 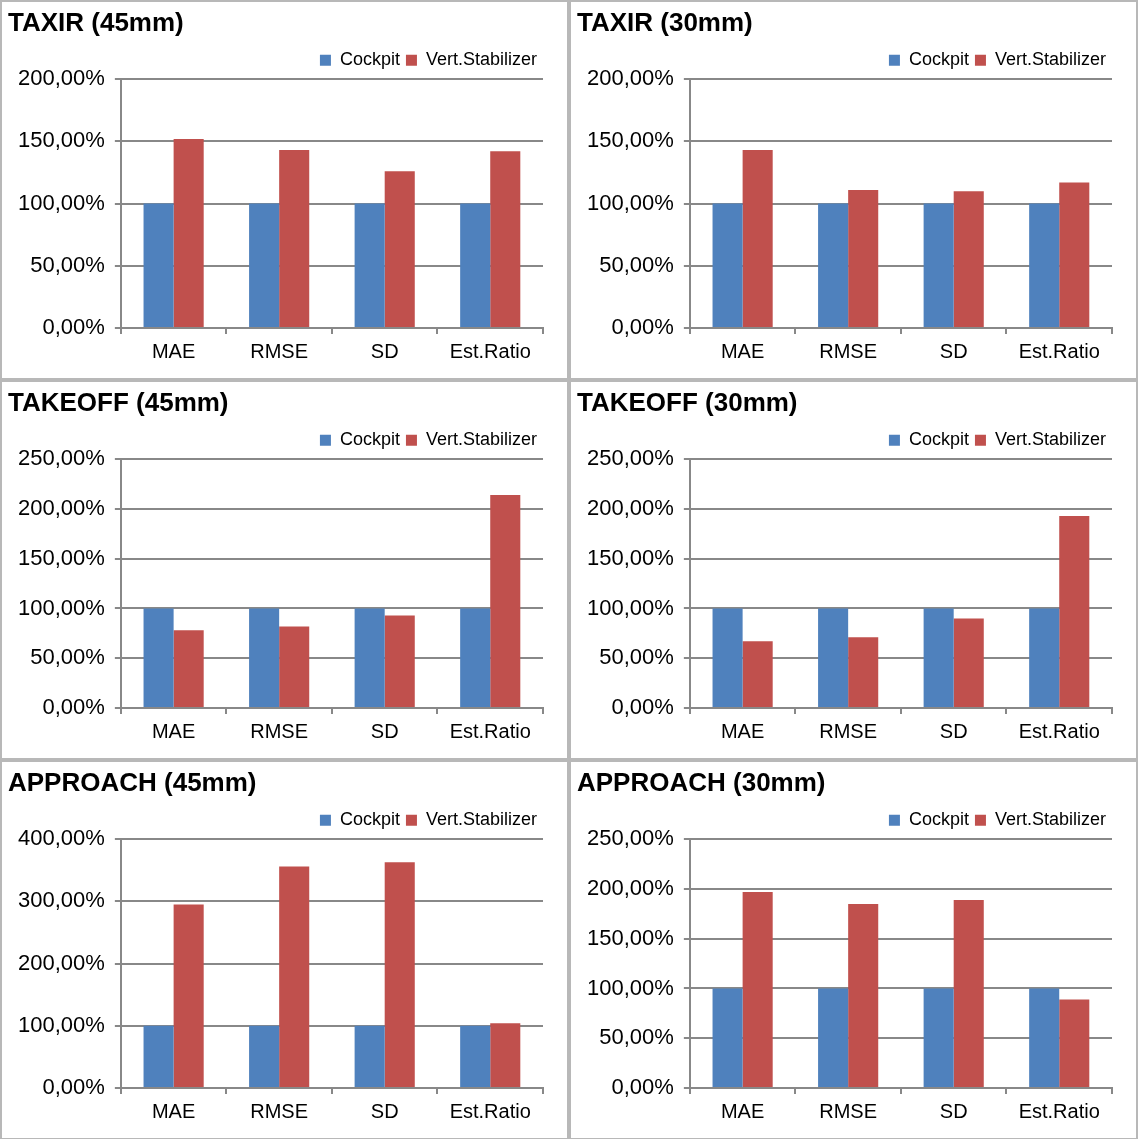 What do you see at coordinates (61, 838) in the screenshot?
I see `y-tick-label: 400,00%` at bounding box center [61, 838].